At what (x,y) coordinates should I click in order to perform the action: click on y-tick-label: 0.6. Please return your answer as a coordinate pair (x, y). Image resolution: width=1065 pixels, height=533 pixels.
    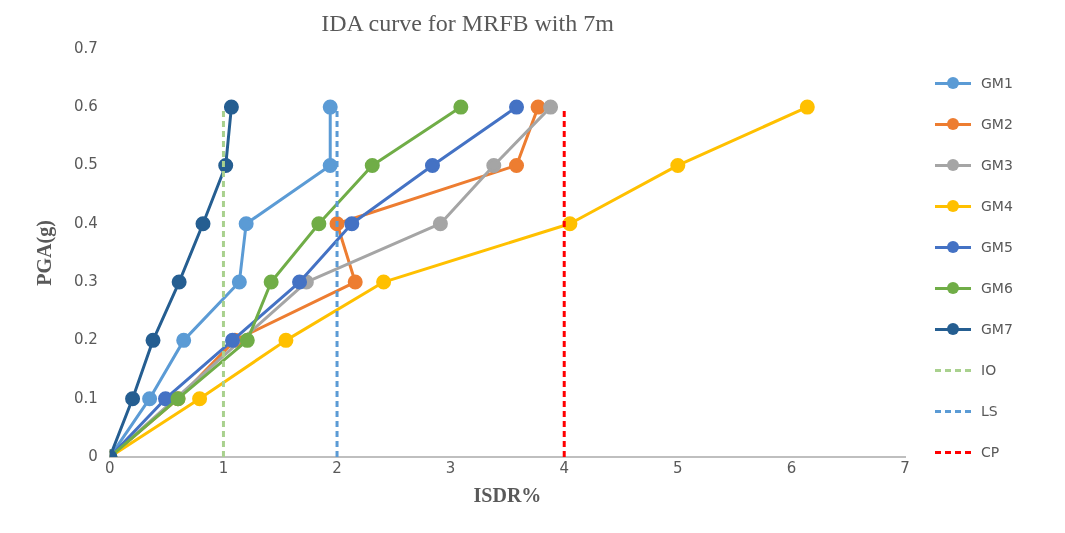
    Looking at the image, I should click on (86, 106).